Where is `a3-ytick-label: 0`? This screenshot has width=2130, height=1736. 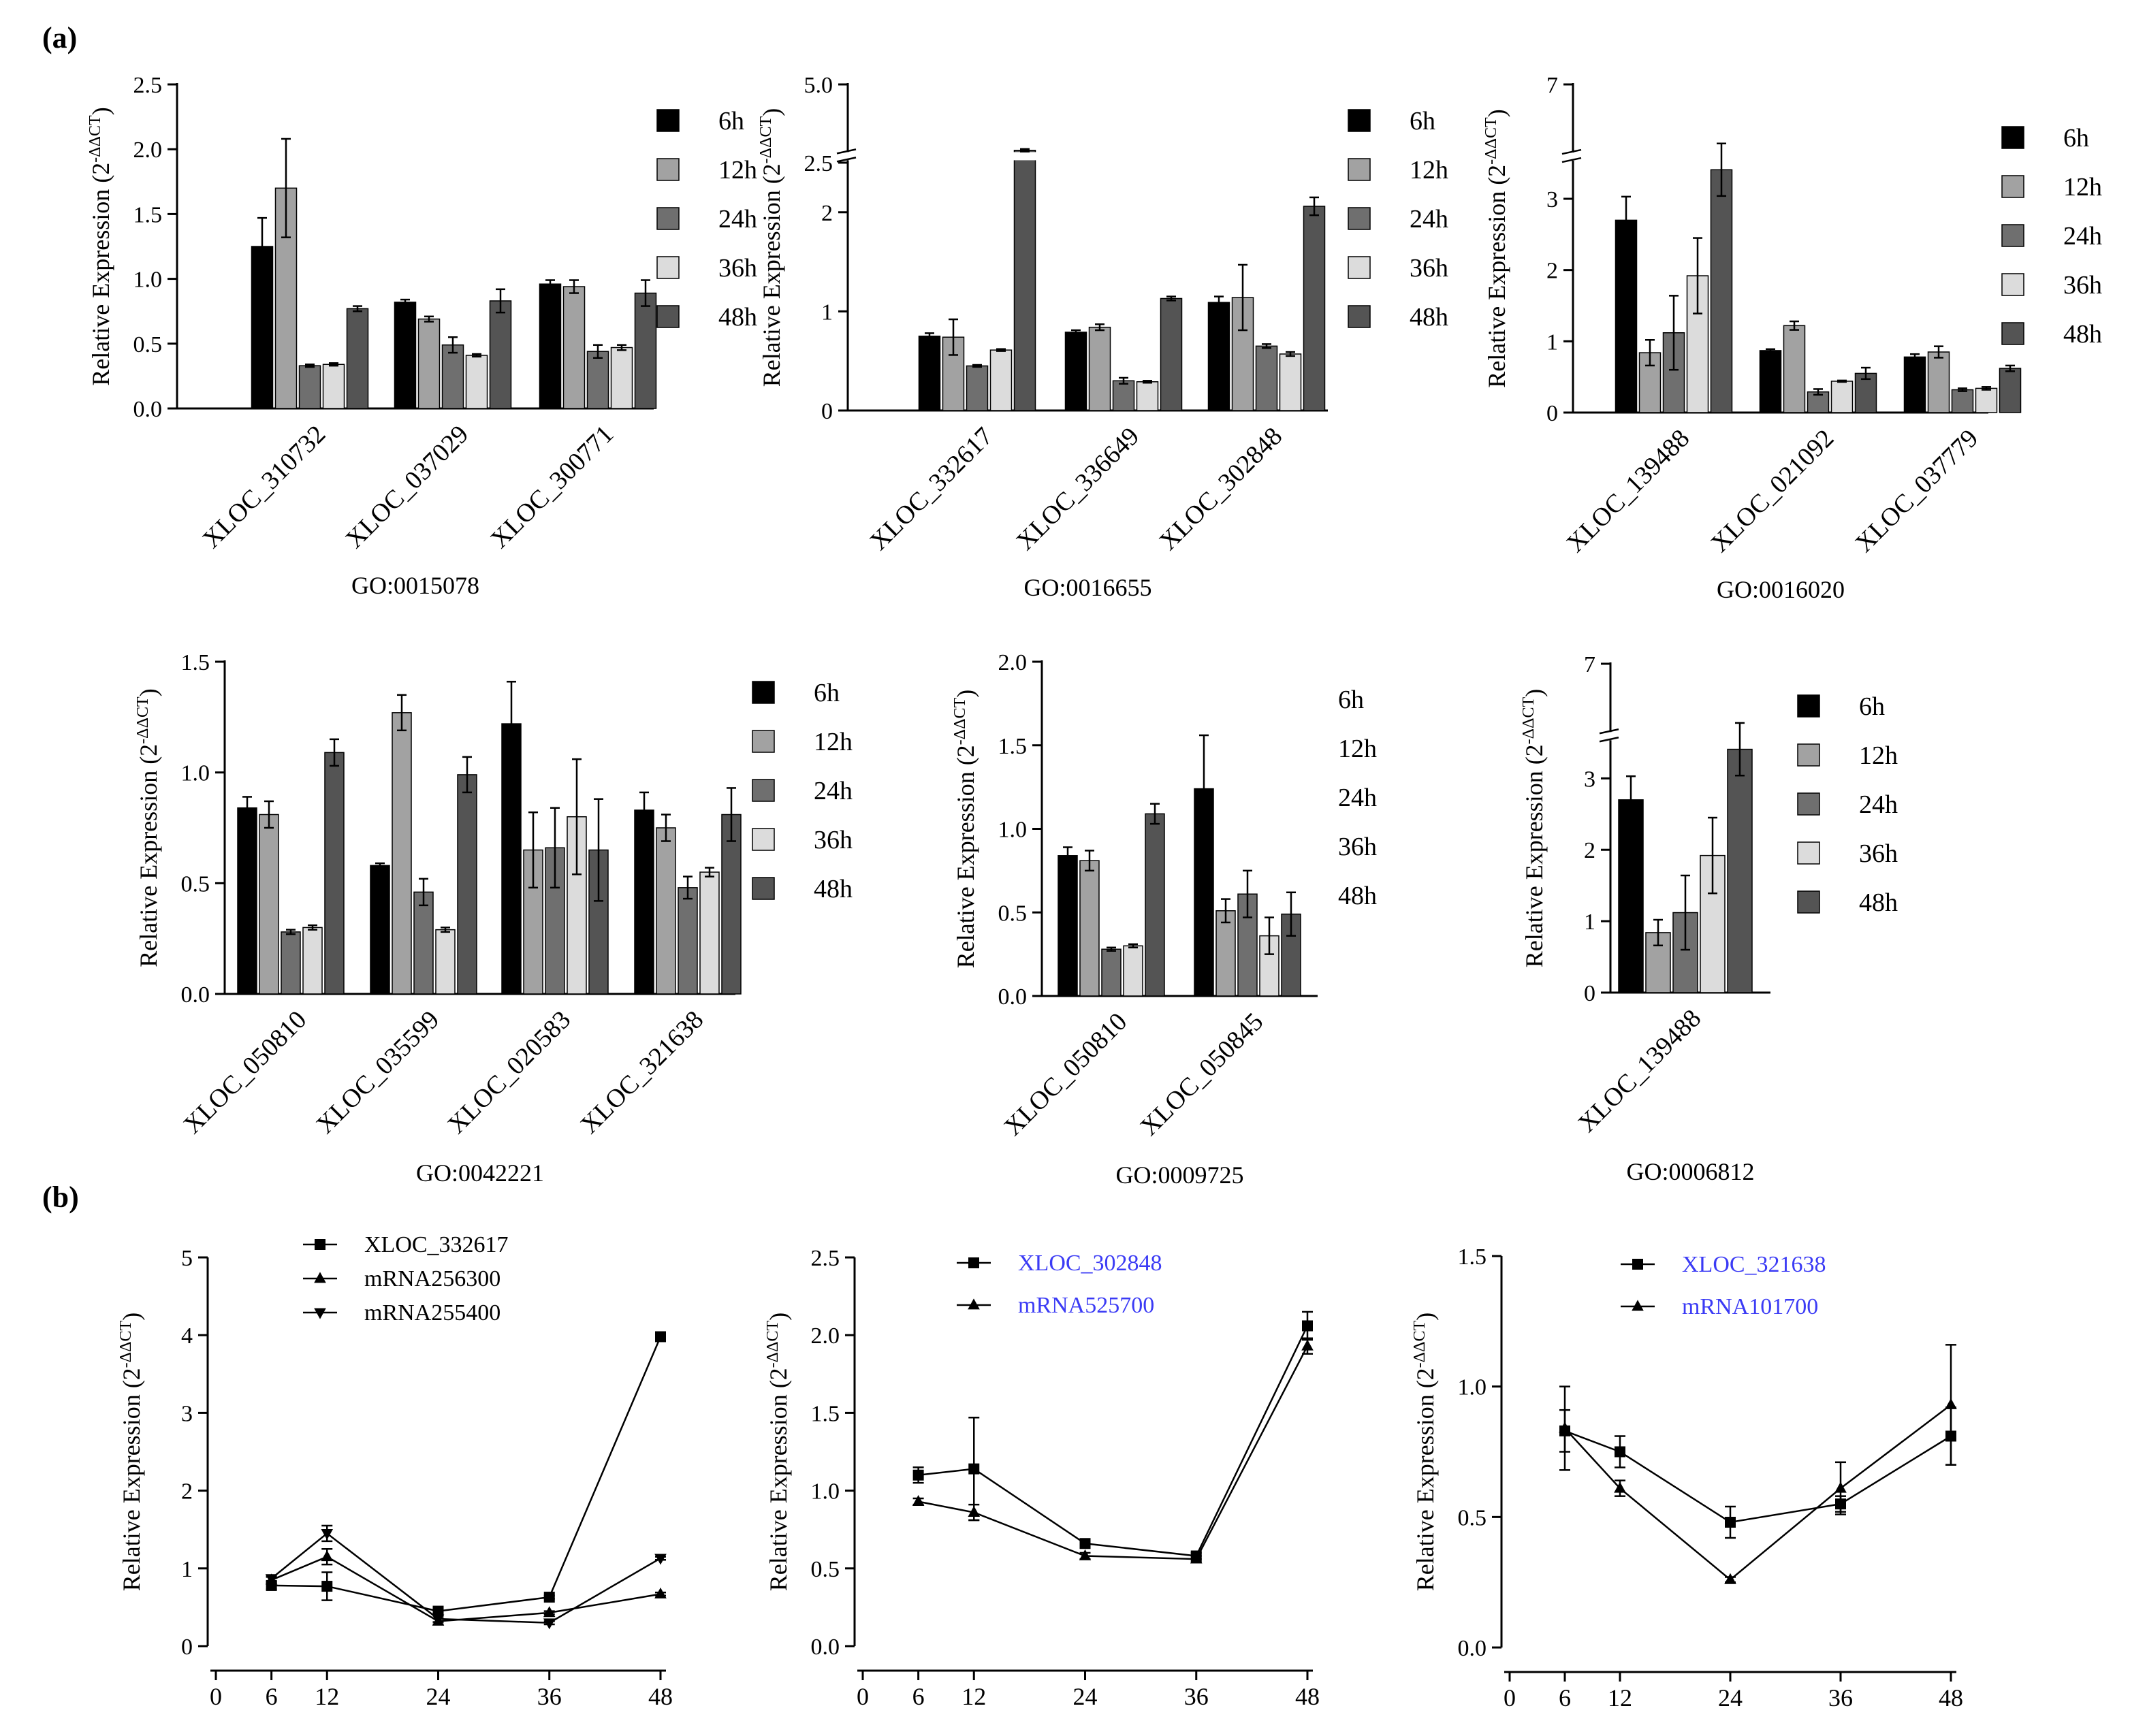 a3-ytick-label: 0 is located at coordinates (1552, 413).